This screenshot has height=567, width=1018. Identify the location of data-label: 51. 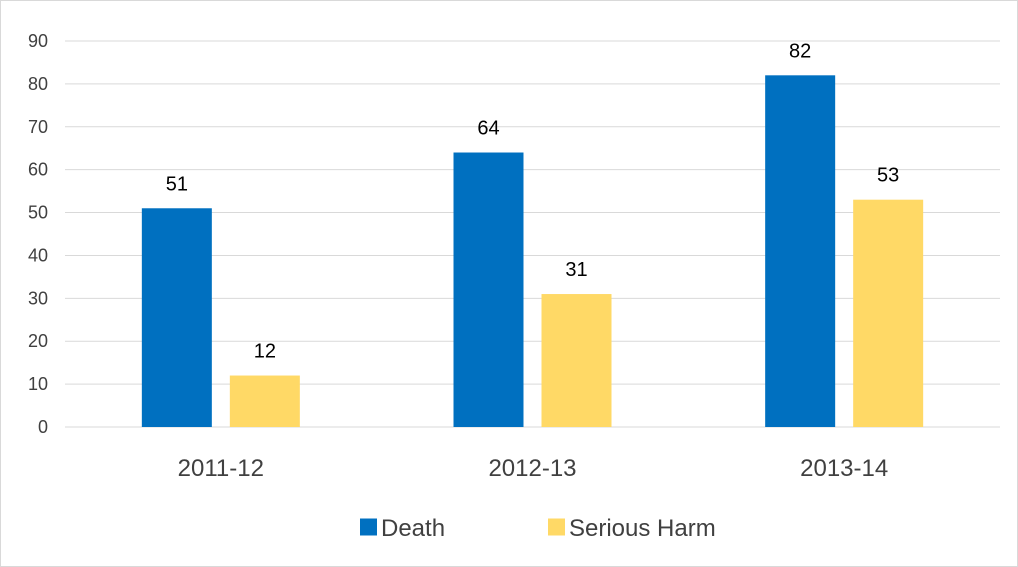
(177, 184).